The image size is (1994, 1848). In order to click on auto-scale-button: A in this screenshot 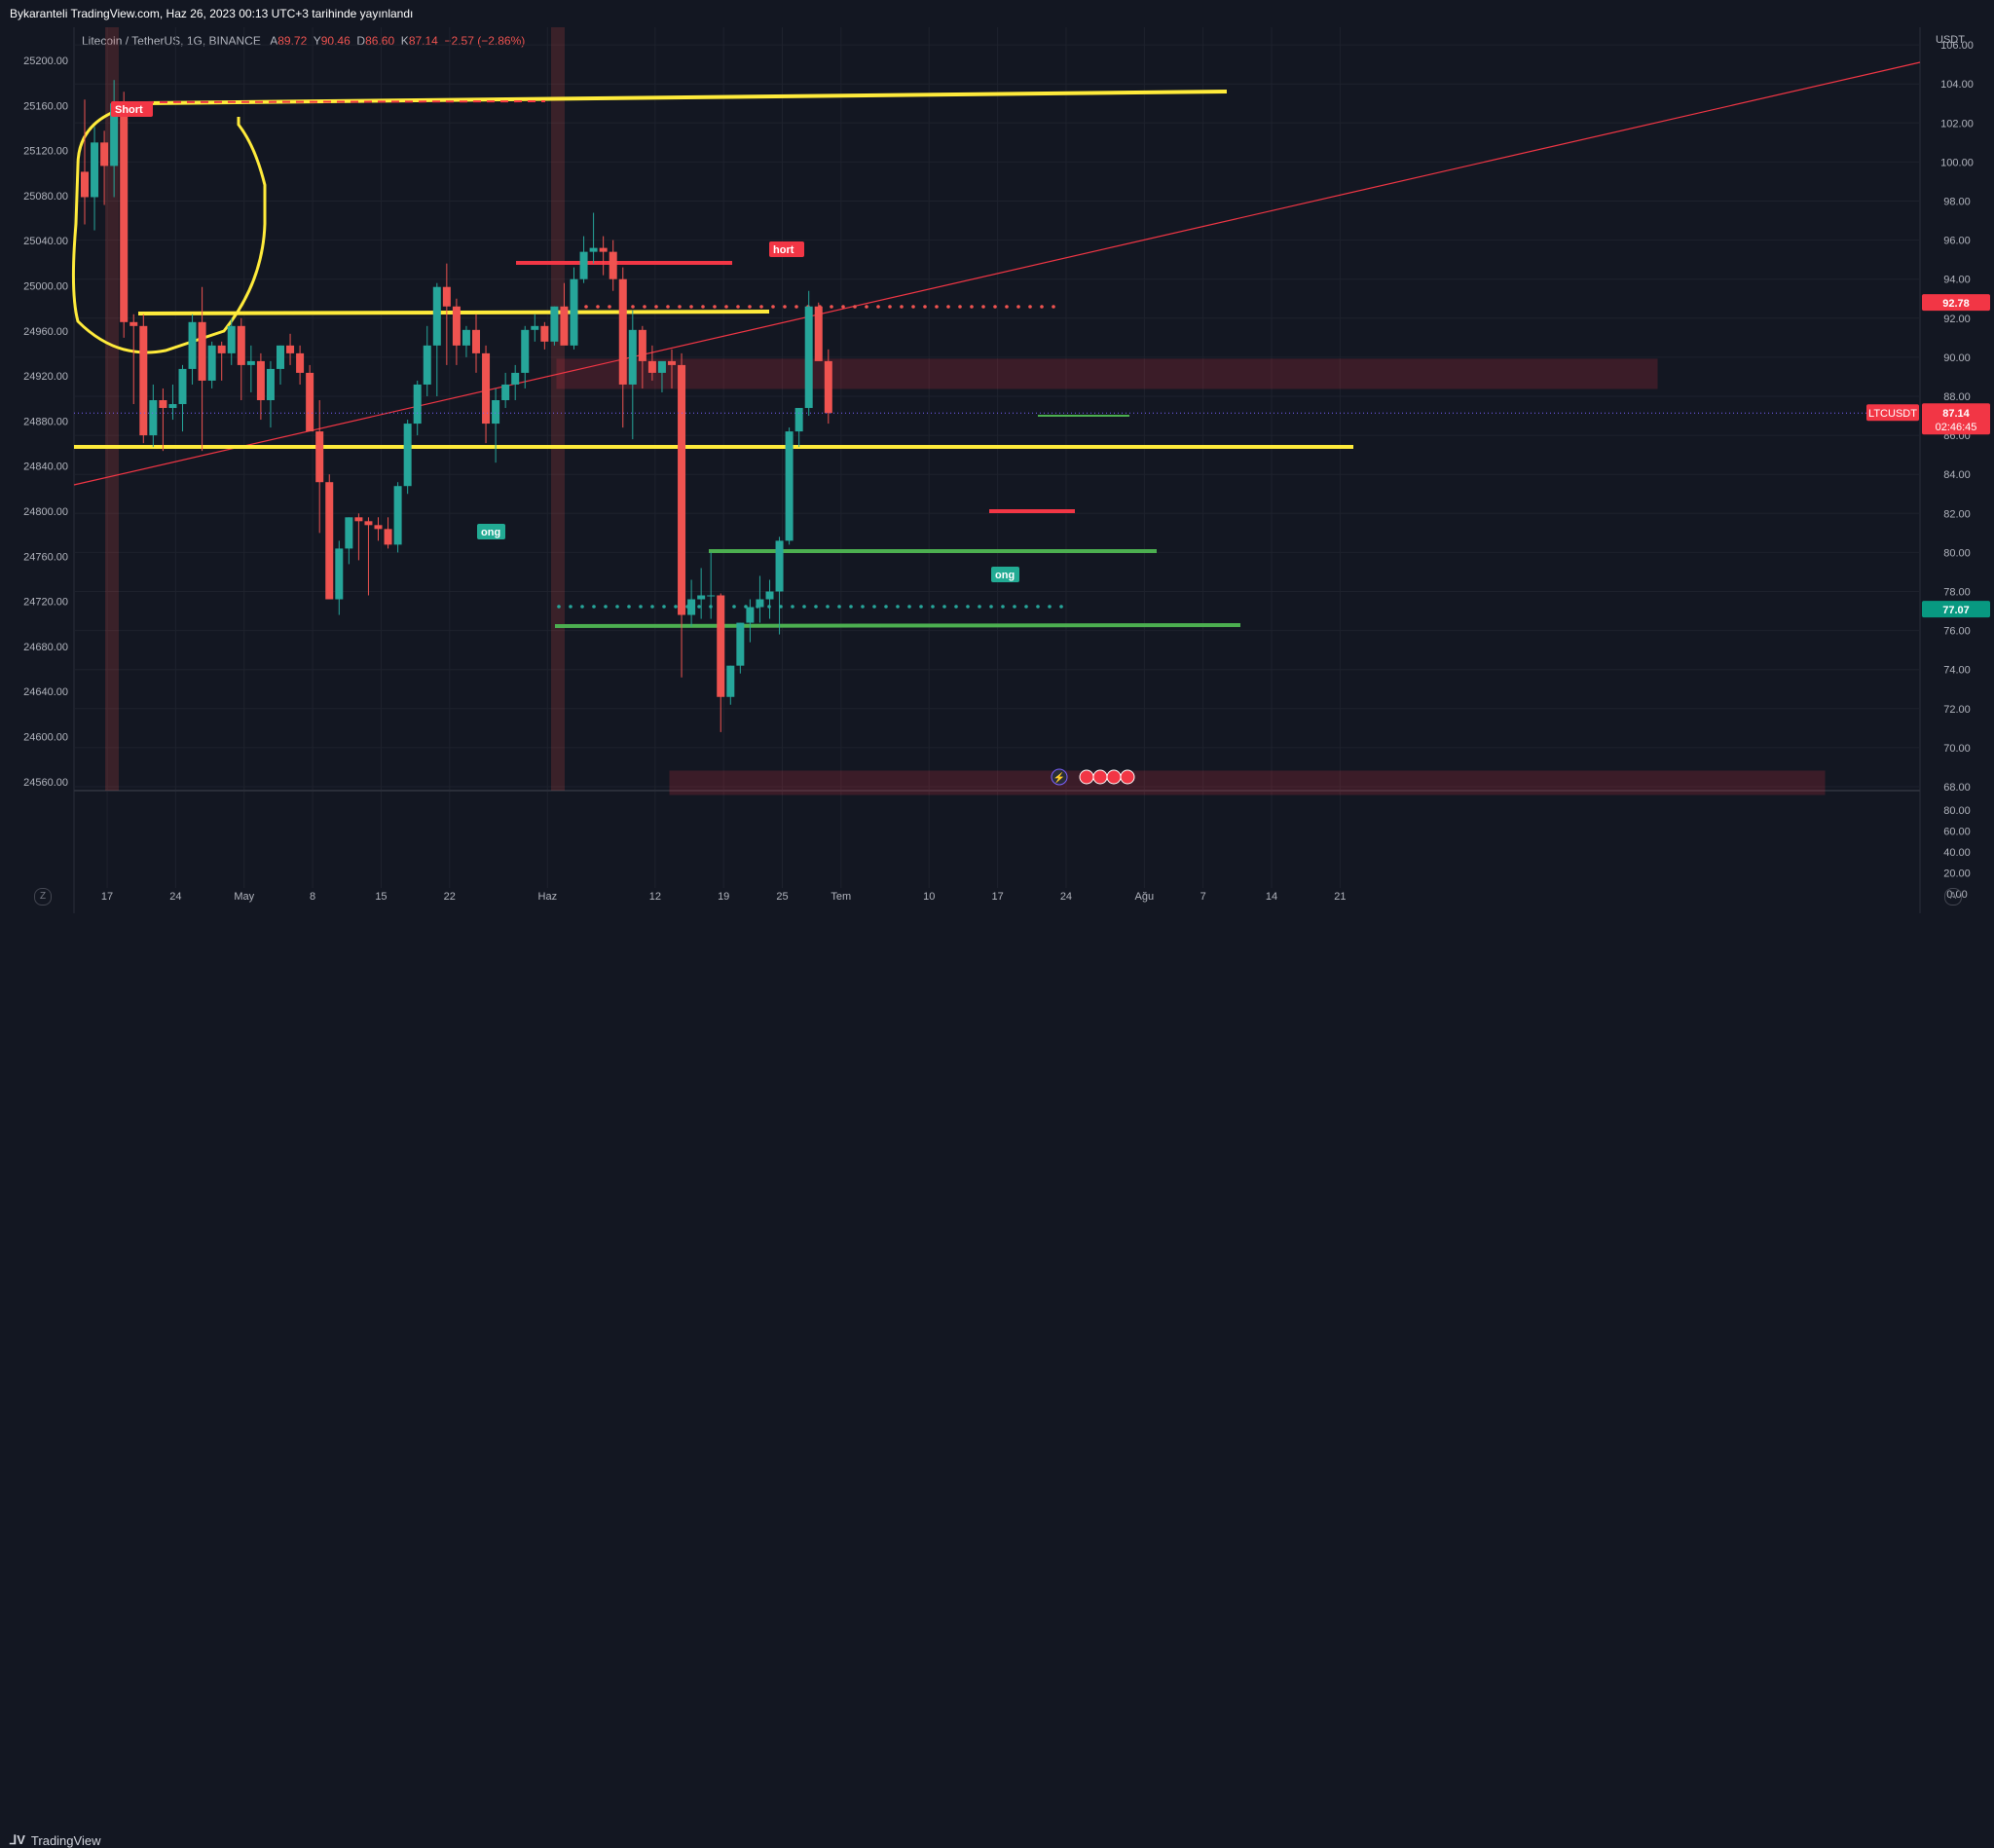, I will do `click(1953, 897)`.